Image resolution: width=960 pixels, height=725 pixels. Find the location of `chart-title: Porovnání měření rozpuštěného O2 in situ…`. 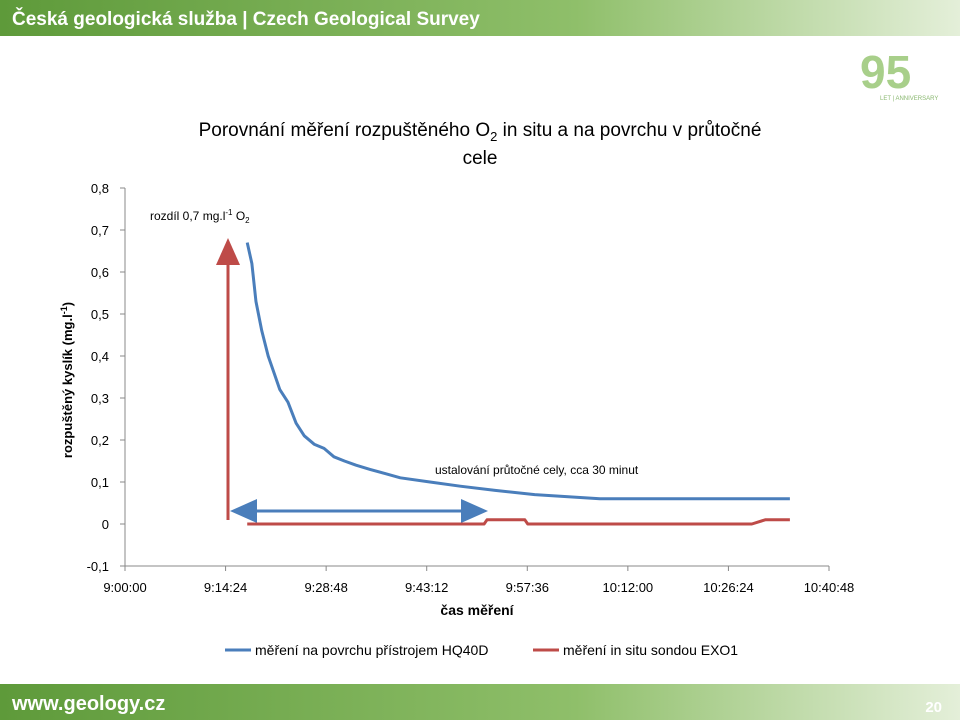

chart-title: Porovnání měření rozpuštěného O2 in situ… is located at coordinates (480, 132).